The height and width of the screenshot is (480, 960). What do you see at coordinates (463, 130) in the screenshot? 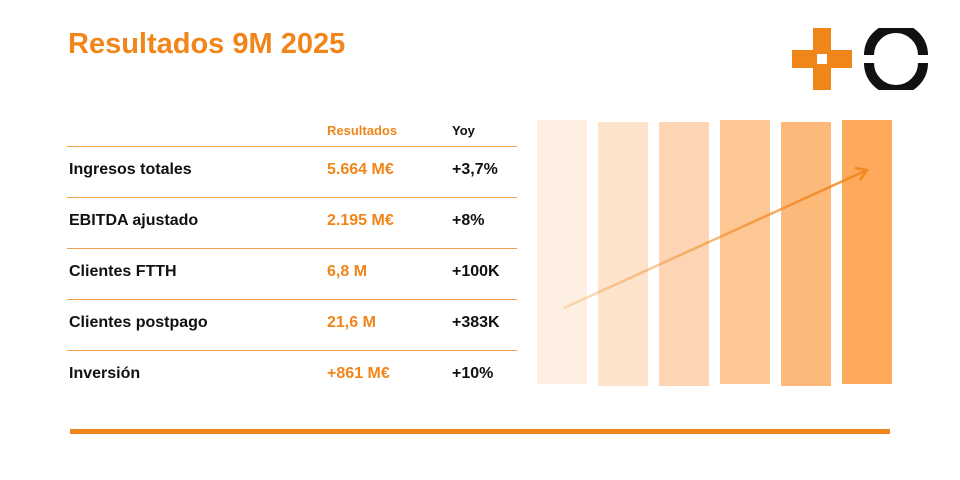
I see `header-yoy: Yoy` at bounding box center [463, 130].